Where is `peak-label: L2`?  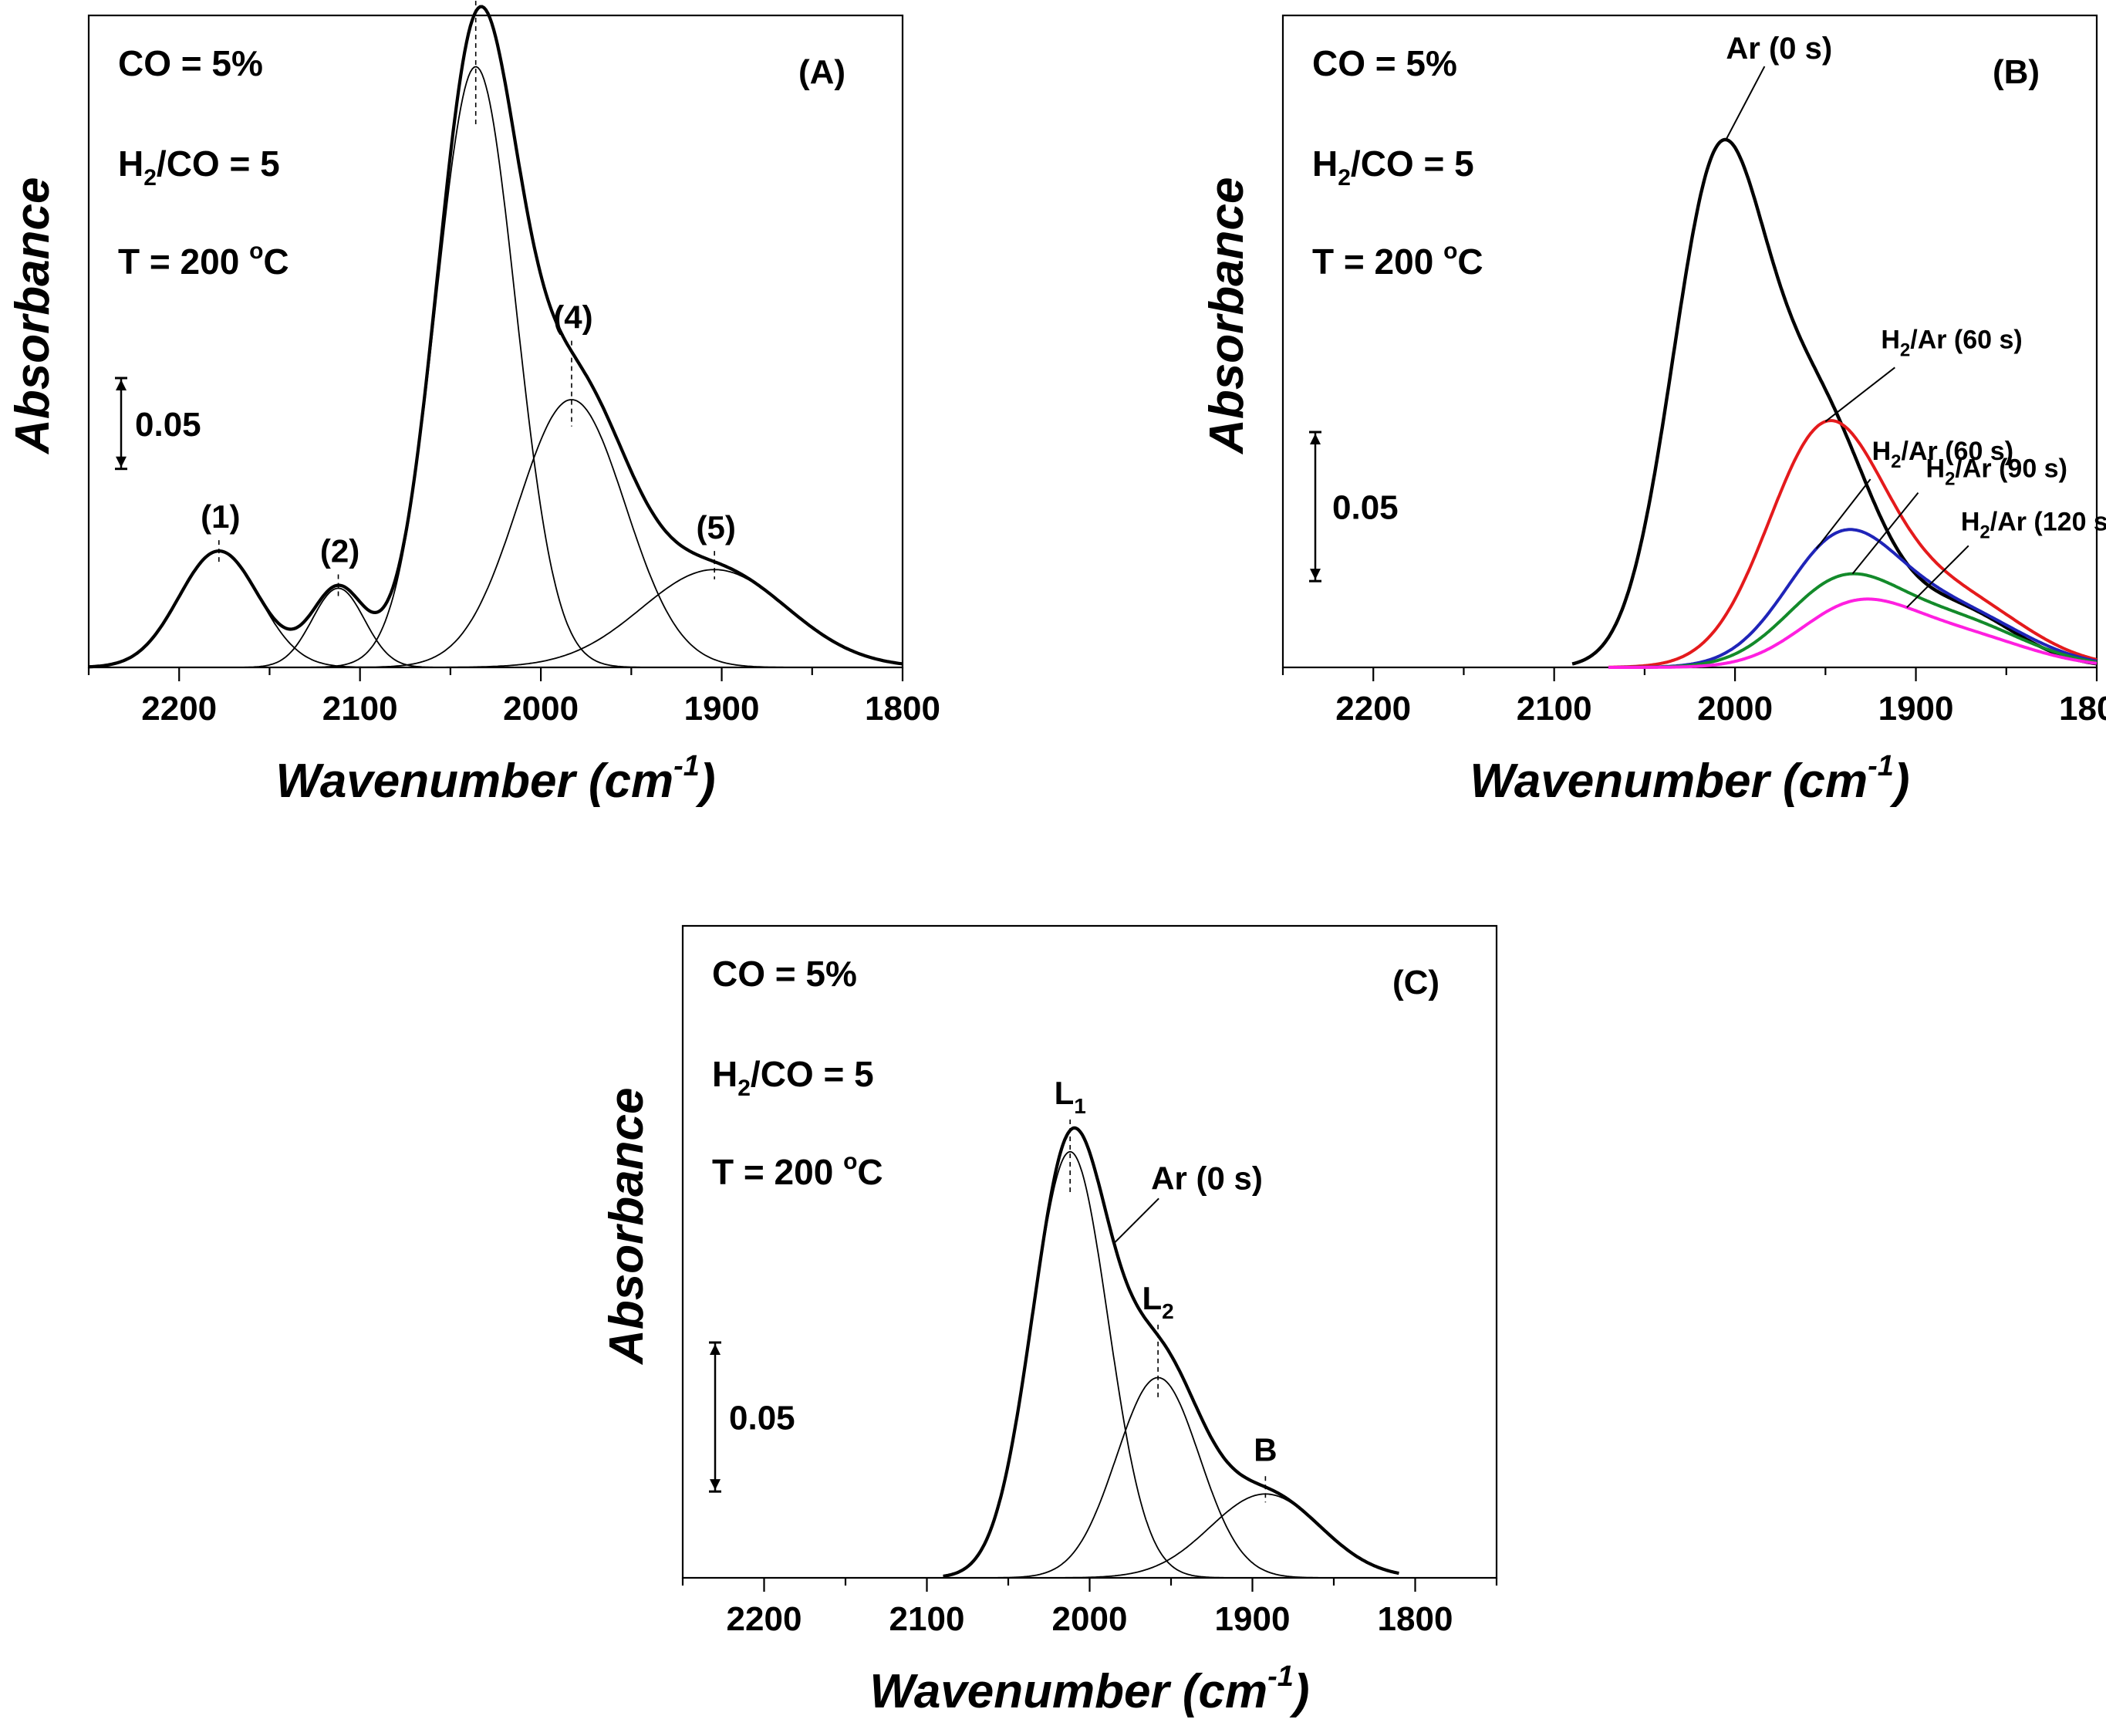
peak-label: L2 is located at coordinates (1158, 1301).